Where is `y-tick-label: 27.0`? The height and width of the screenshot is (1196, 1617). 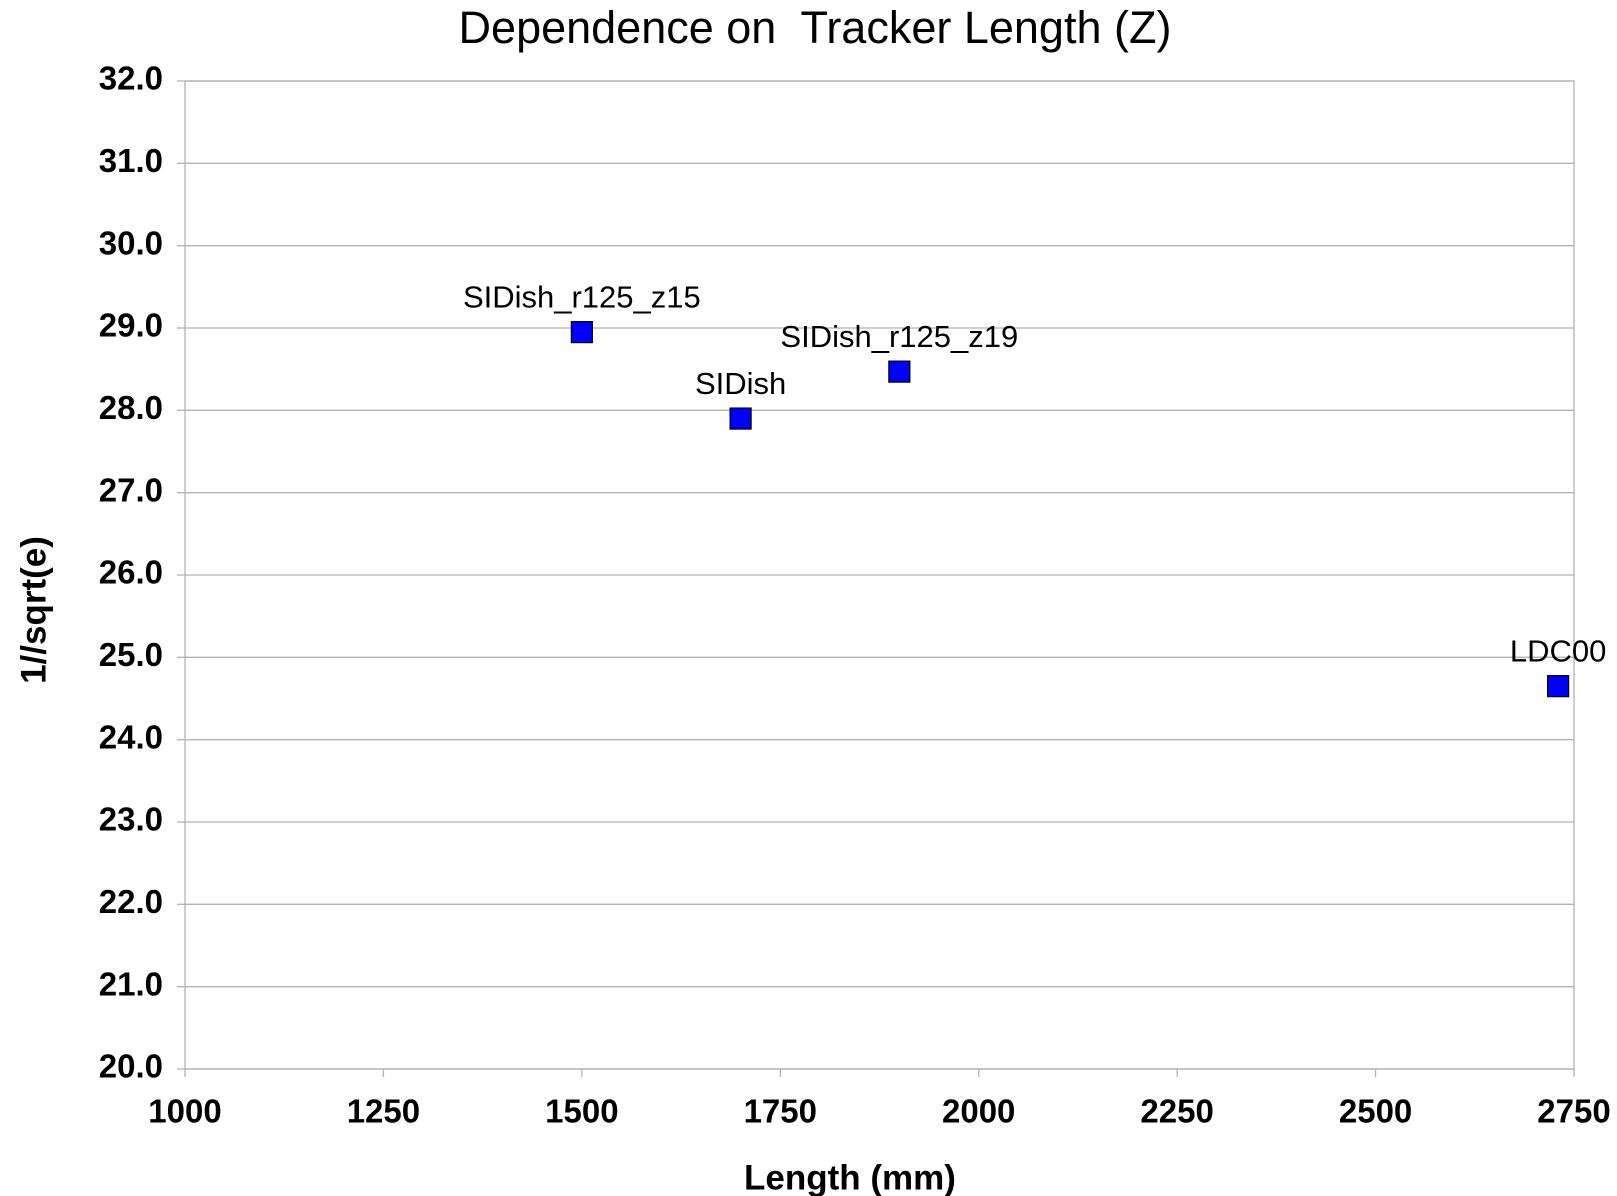 y-tick-label: 27.0 is located at coordinates (131, 489).